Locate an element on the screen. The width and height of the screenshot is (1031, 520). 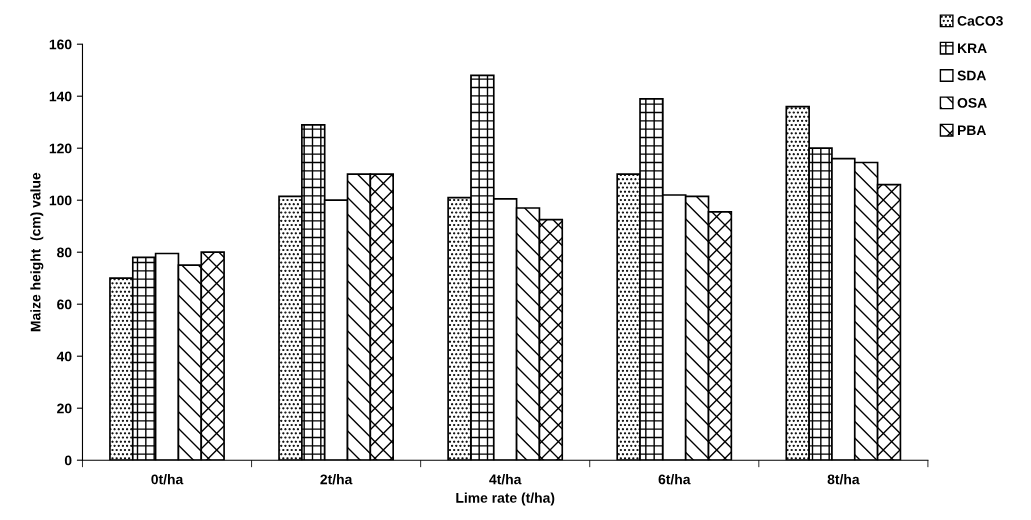
legend-label: CaCO3 is located at coordinates (980, 20).